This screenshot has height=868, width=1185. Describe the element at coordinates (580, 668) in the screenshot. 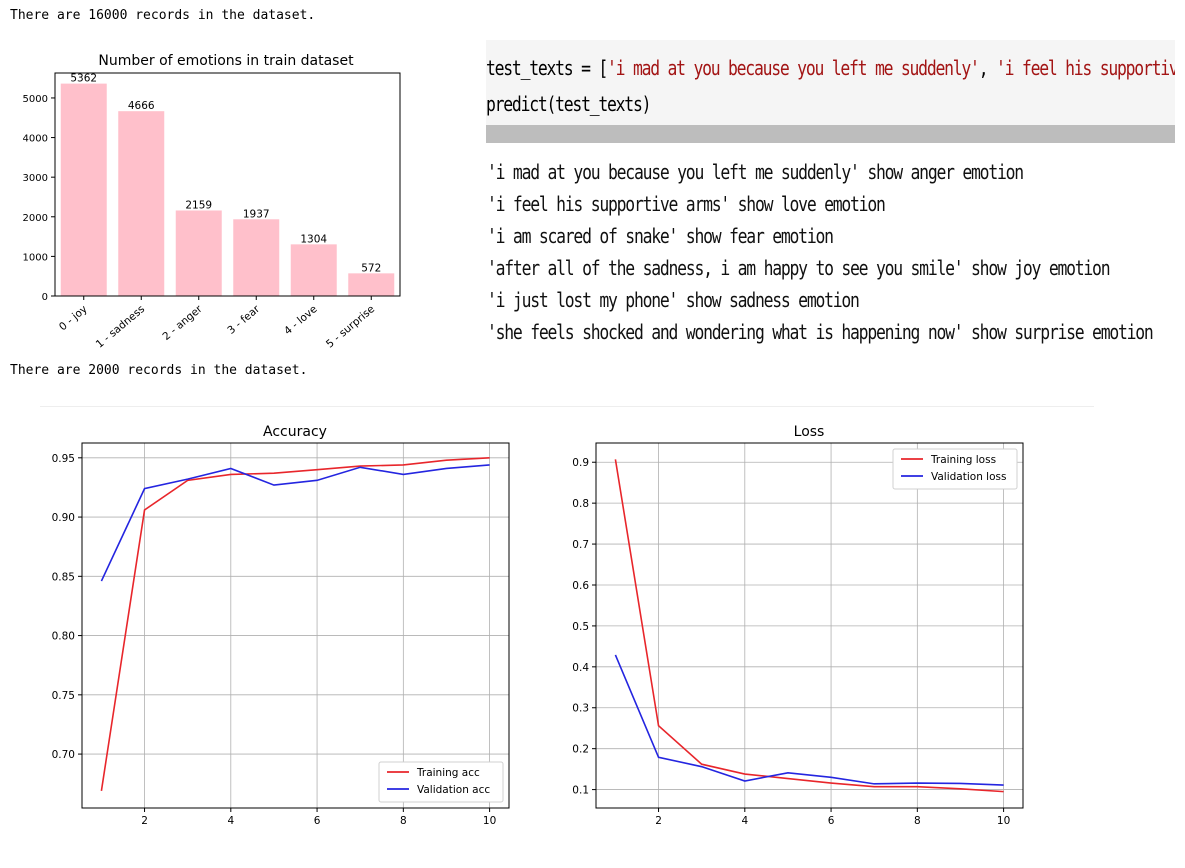

I see `y-tick-label: 0.4` at that location.